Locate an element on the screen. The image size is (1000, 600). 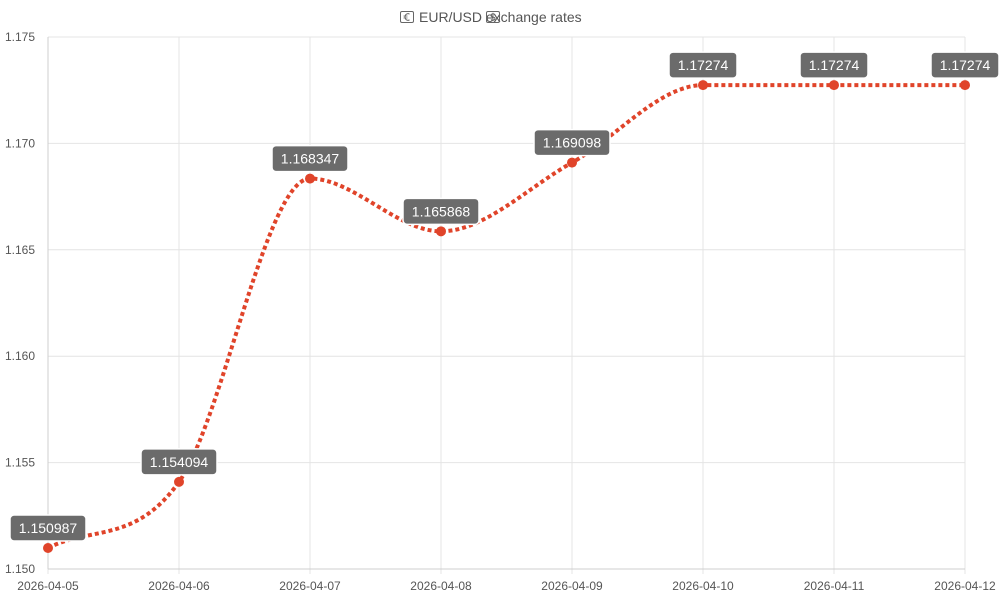
x-tick-label: 2026-04-08 is located at coordinates (441, 586).